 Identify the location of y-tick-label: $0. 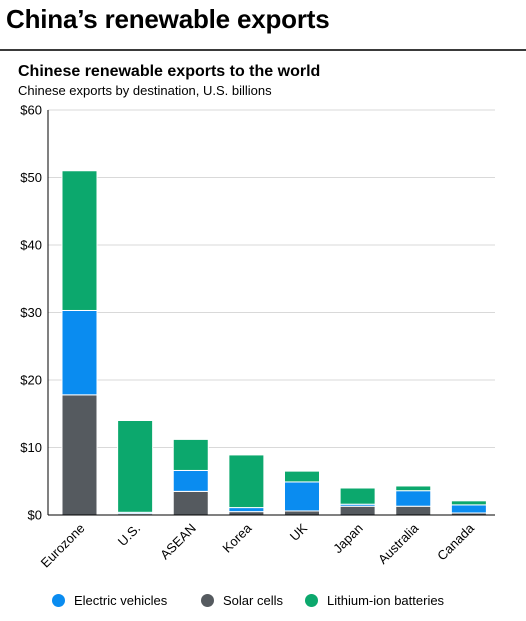
(35, 515).